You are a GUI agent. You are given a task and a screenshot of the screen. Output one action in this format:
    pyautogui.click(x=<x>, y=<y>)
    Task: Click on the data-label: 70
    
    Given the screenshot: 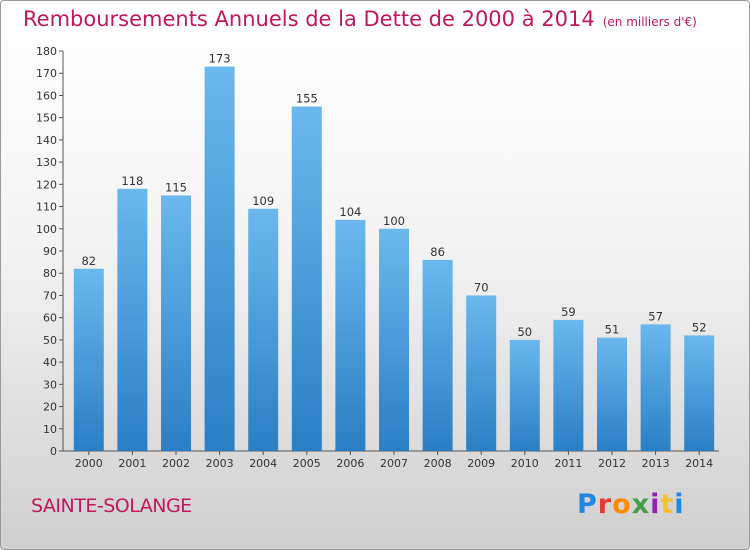 What is the action you would take?
    pyautogui.click(x=481, y=287)
    